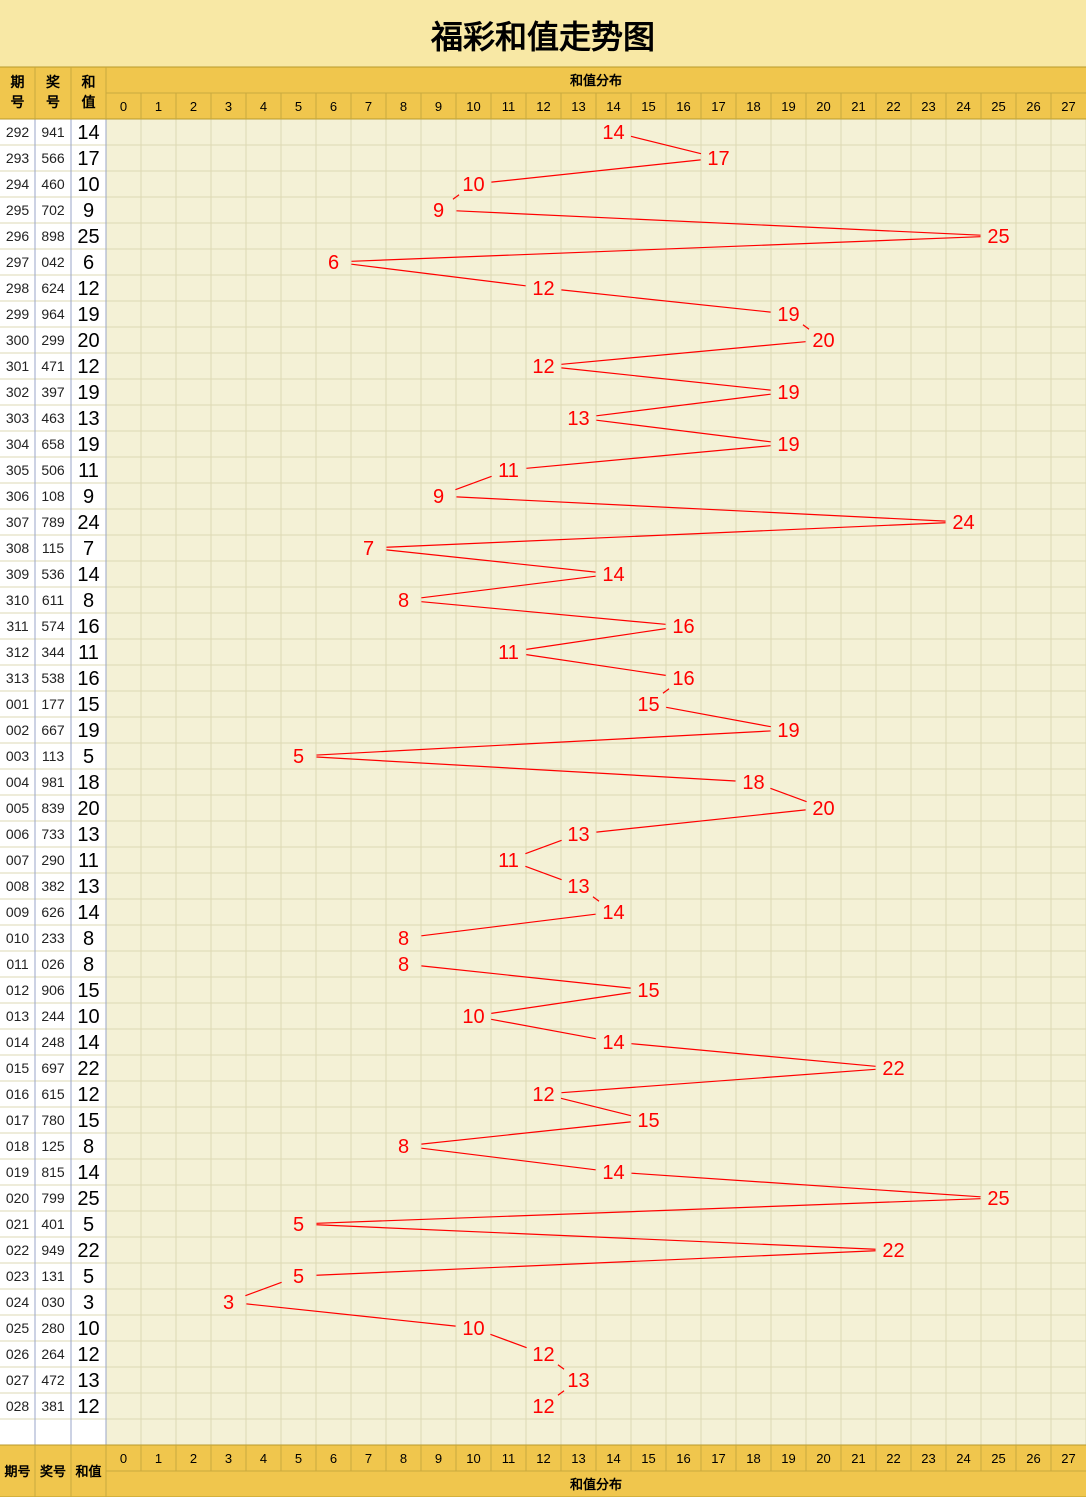 This screenshot has width=1086, height=1497. Describe the element at coordinates (228, 1303) in the screenshot. I see `trend-point-label: 3` at that location.